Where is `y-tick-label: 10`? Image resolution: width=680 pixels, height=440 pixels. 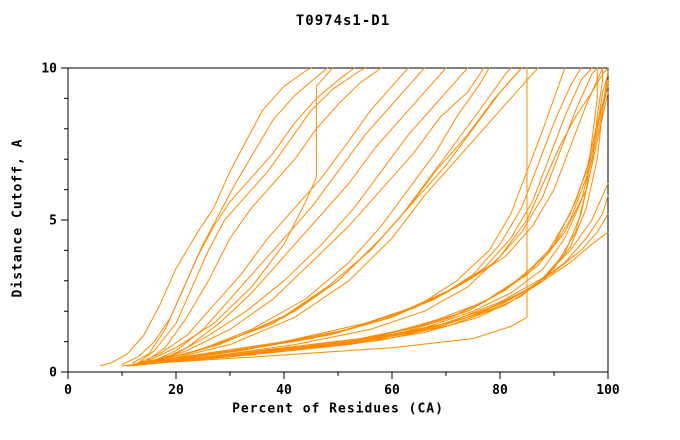 y-tick-label: 10 is located at coordinates (49, 69).